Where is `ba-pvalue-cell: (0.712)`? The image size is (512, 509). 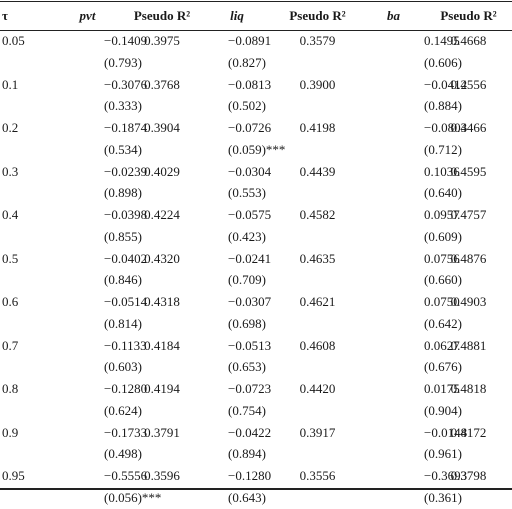
ba-pvalue-cell: (0.712) is located at coordinates (443, 149).